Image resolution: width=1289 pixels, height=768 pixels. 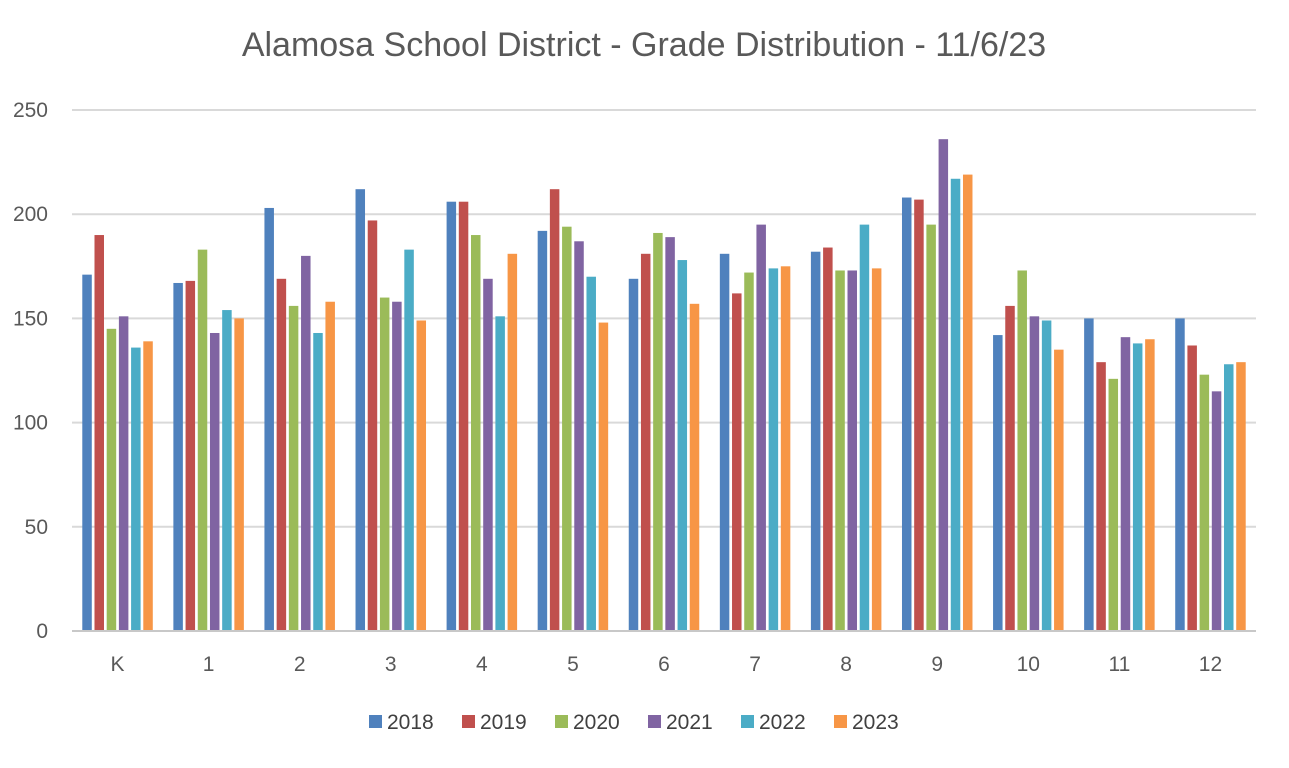 I want to click on y-tick-label: 100, so click(x=30, y=423).